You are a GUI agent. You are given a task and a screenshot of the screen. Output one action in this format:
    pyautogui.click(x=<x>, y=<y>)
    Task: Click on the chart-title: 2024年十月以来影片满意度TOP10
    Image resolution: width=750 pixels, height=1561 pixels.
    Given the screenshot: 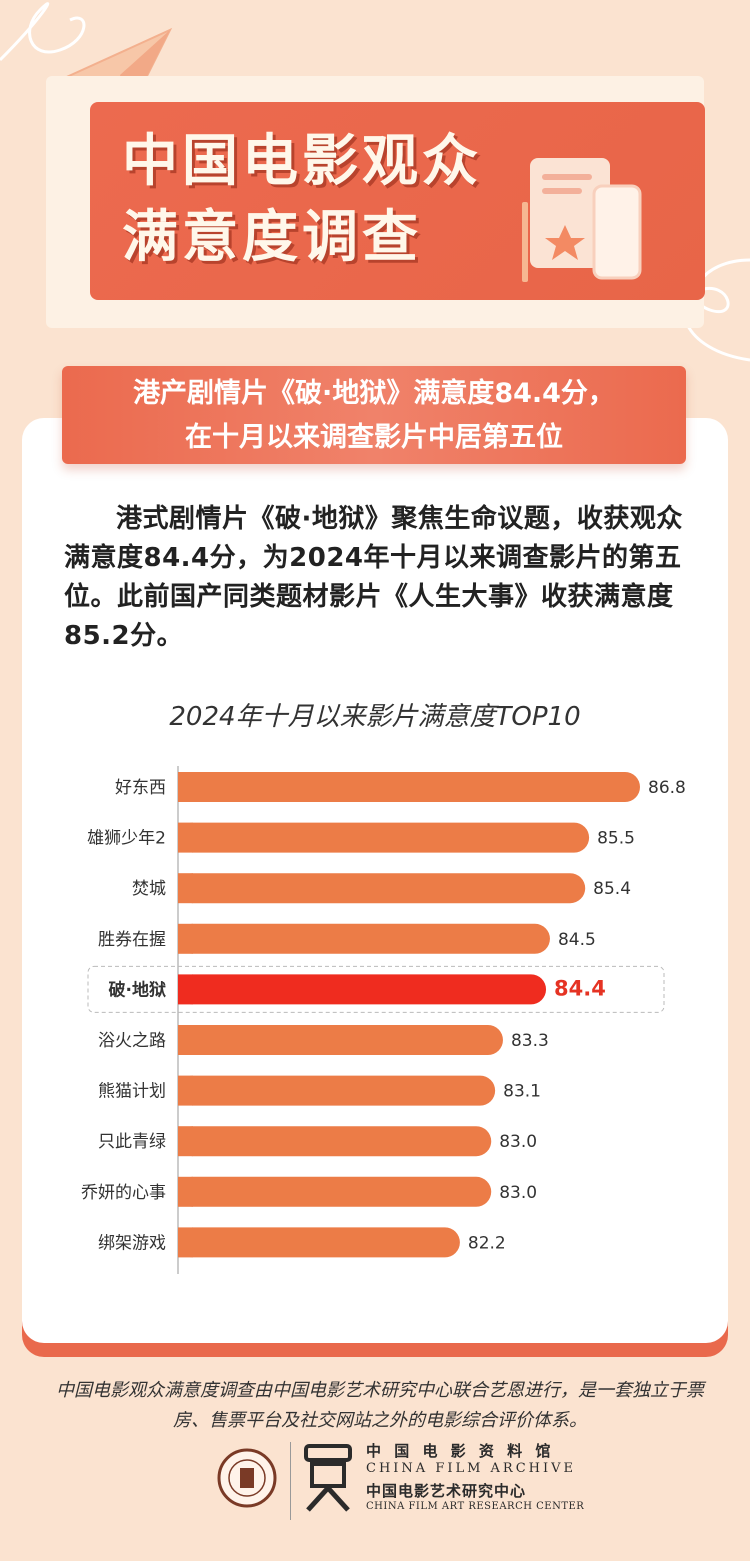 What is the action you would take?
    pyautogui.click(x=375, y=717)
    